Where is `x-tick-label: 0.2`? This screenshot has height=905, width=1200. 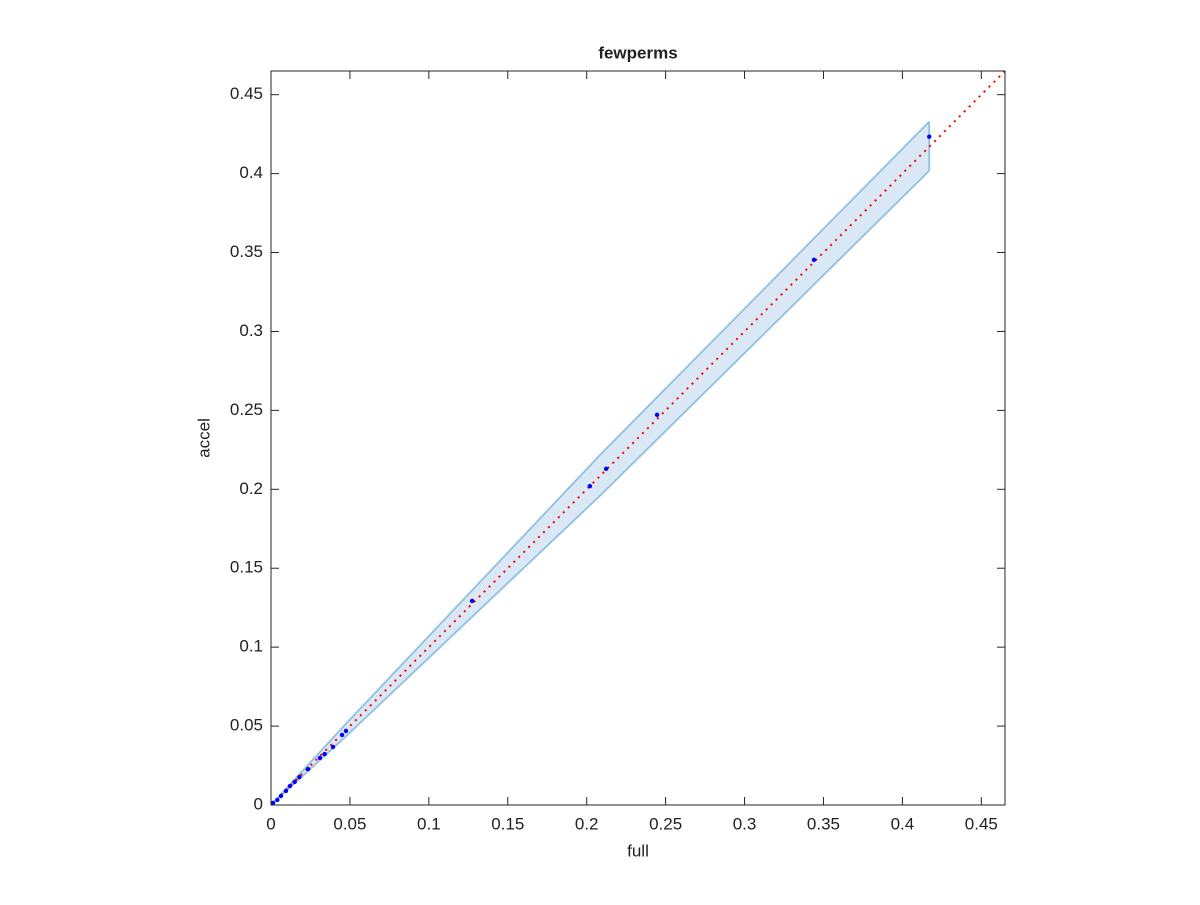 x-tick-label: 0.2 is located at coordinates (587, 823).